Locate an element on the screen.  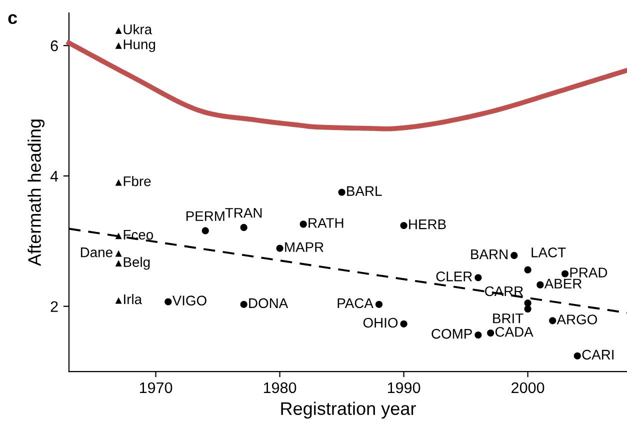
x-tick-label: 2000 is located at coordinates (528, 388).